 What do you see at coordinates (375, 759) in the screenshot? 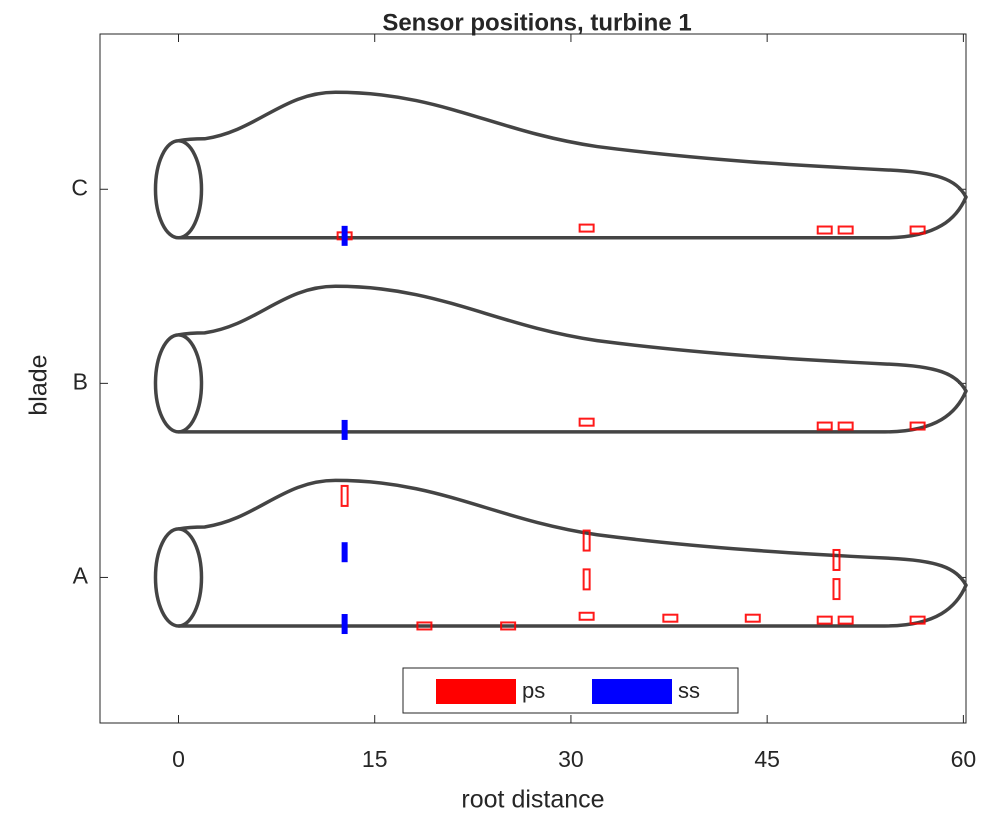
I see `x-tick-label: 15` at bounding box center [375, 759].